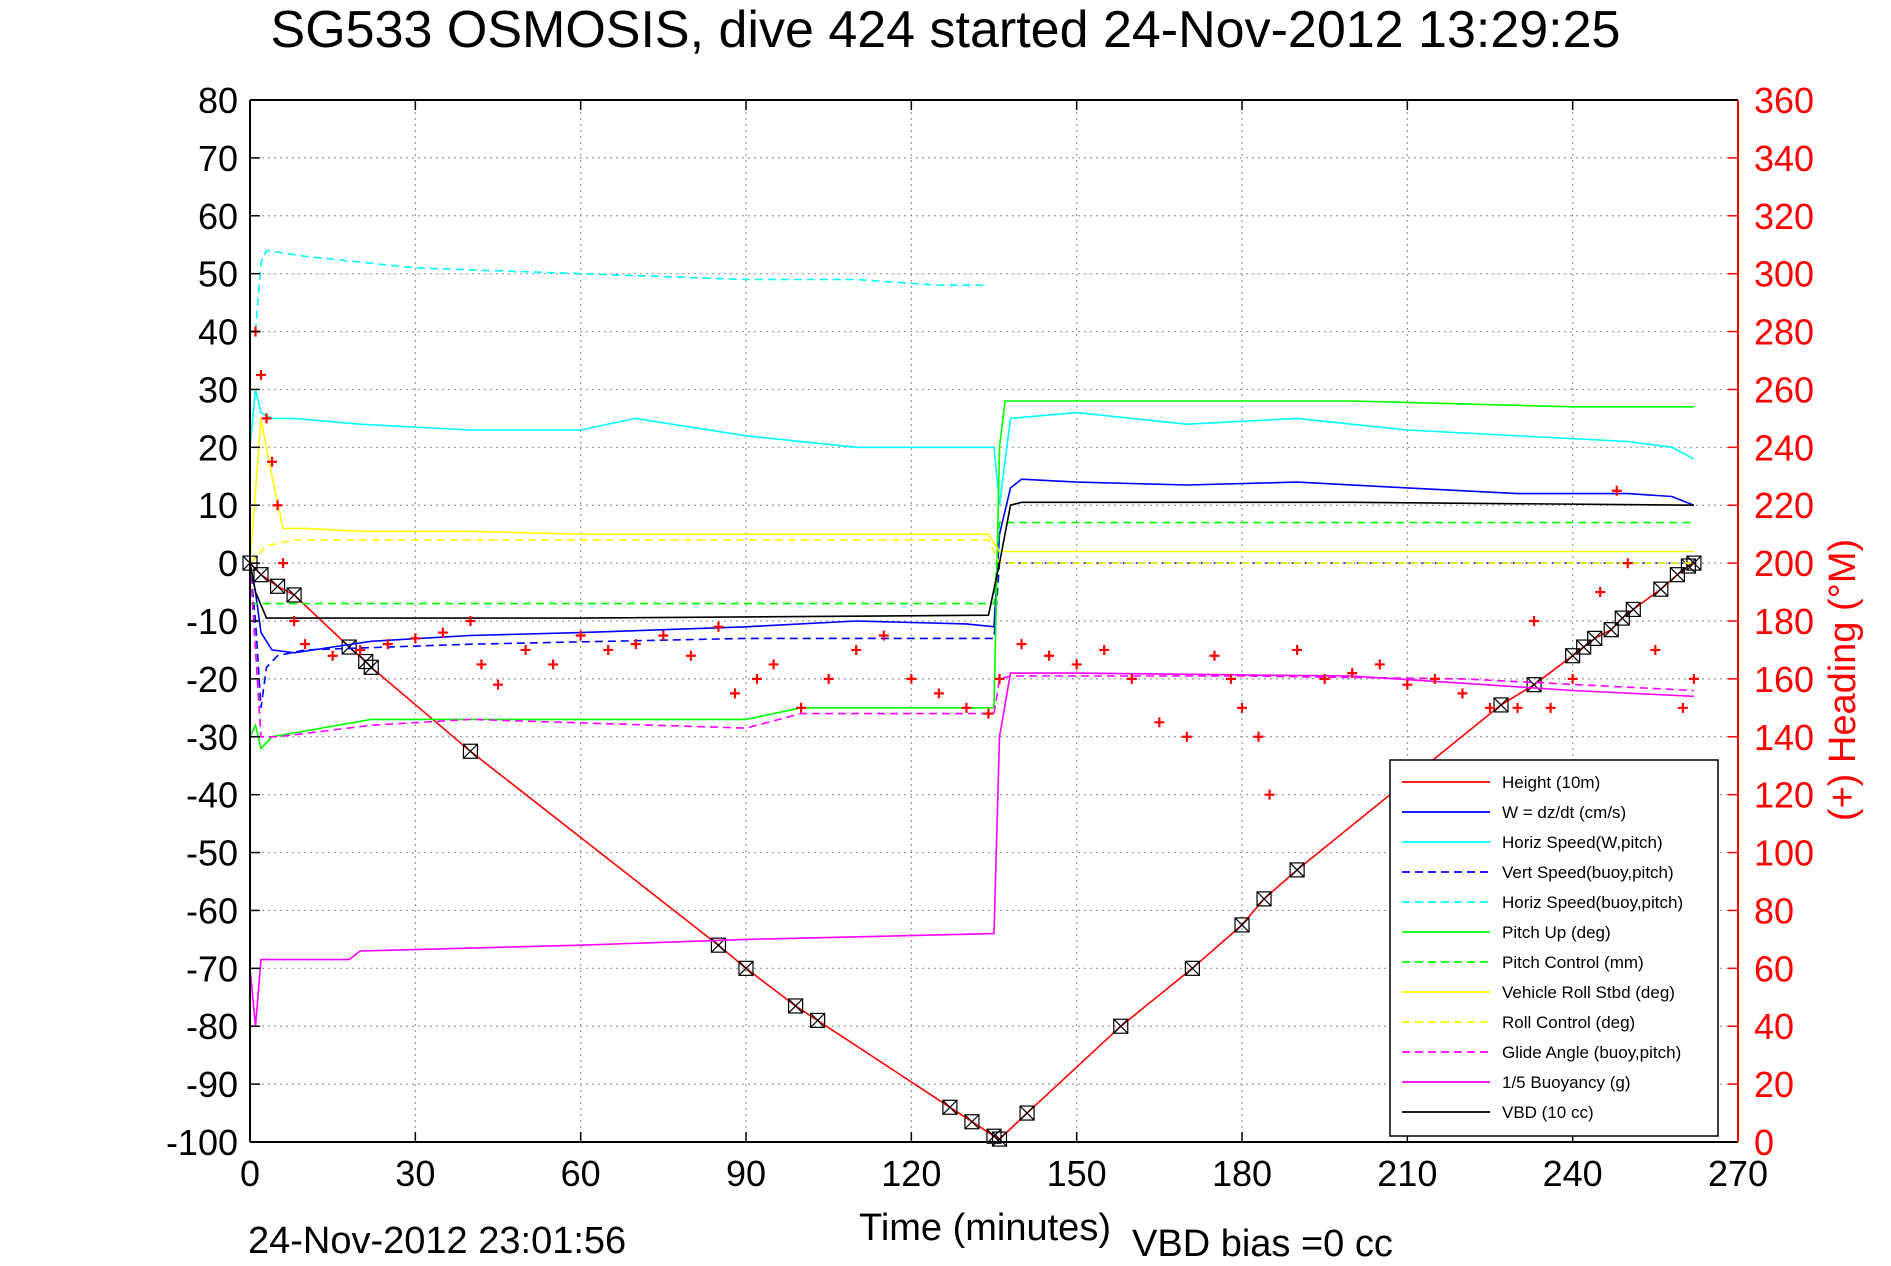 The width and height of the screenshot is (1891, 1266). Describe the element at coordinates (1573, 1173) in the screenshot. I see `x-tick-label: 240` at that location.